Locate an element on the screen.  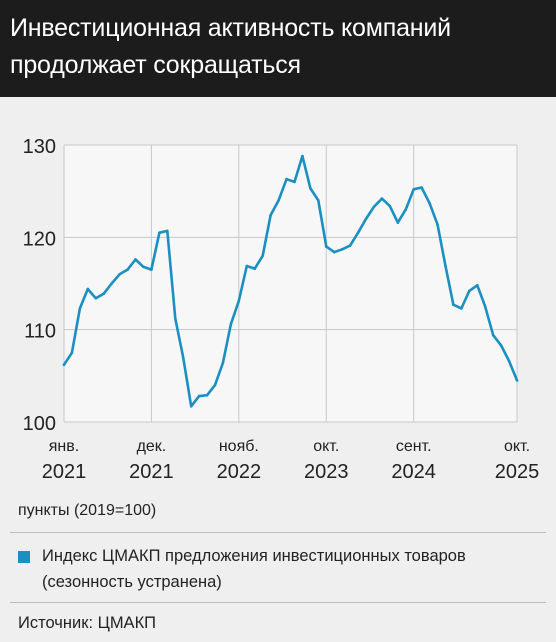
legend-label-line-2: (сезонность устранена) is located at coordinates (132, 582).